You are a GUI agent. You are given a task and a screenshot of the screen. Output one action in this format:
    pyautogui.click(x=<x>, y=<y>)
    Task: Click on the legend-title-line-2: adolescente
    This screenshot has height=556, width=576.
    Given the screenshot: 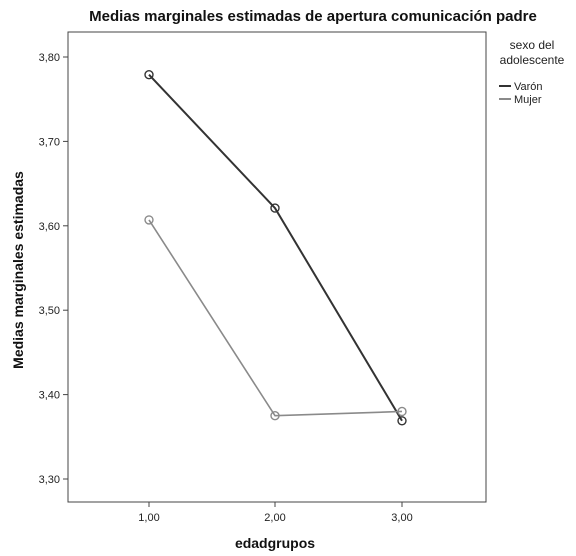 What is the action you would take?
    pyautogui.click(x=532, y=60)
    